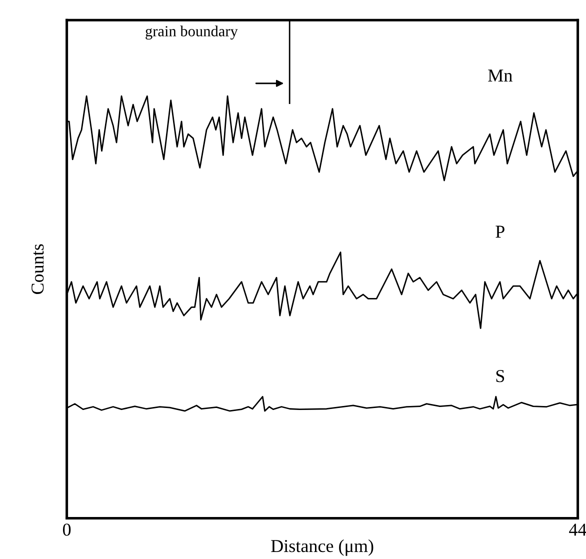 This screenshot has width=586, height=559. I want to click on text: grain boundary, so click(192, 33).